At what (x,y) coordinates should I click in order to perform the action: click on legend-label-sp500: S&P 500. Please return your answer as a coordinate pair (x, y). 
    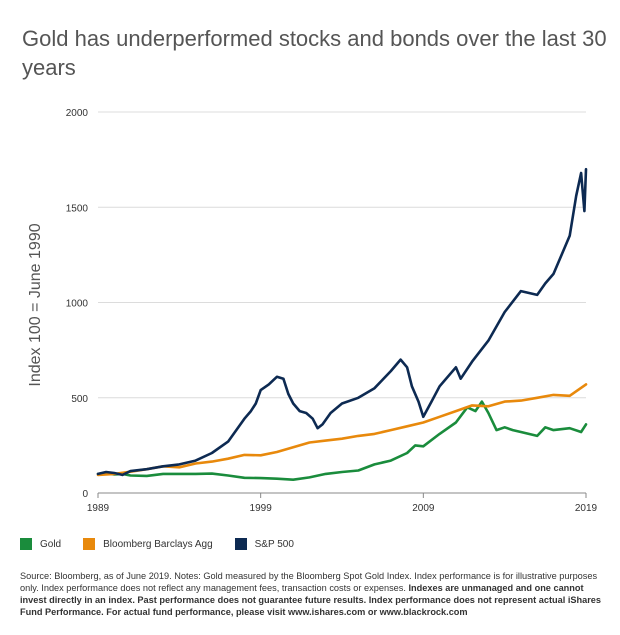
    Looking at the image, I should click on (274, 544).